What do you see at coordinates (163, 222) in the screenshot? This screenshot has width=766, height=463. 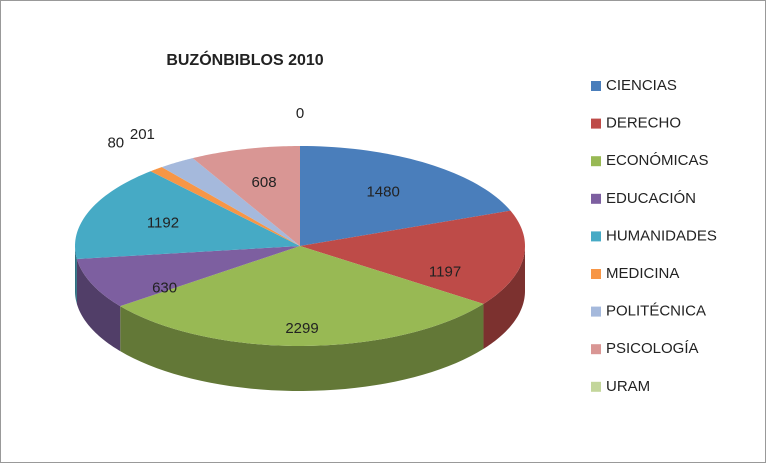 I see `data-label: 1192` at bounding box center [163, 222].